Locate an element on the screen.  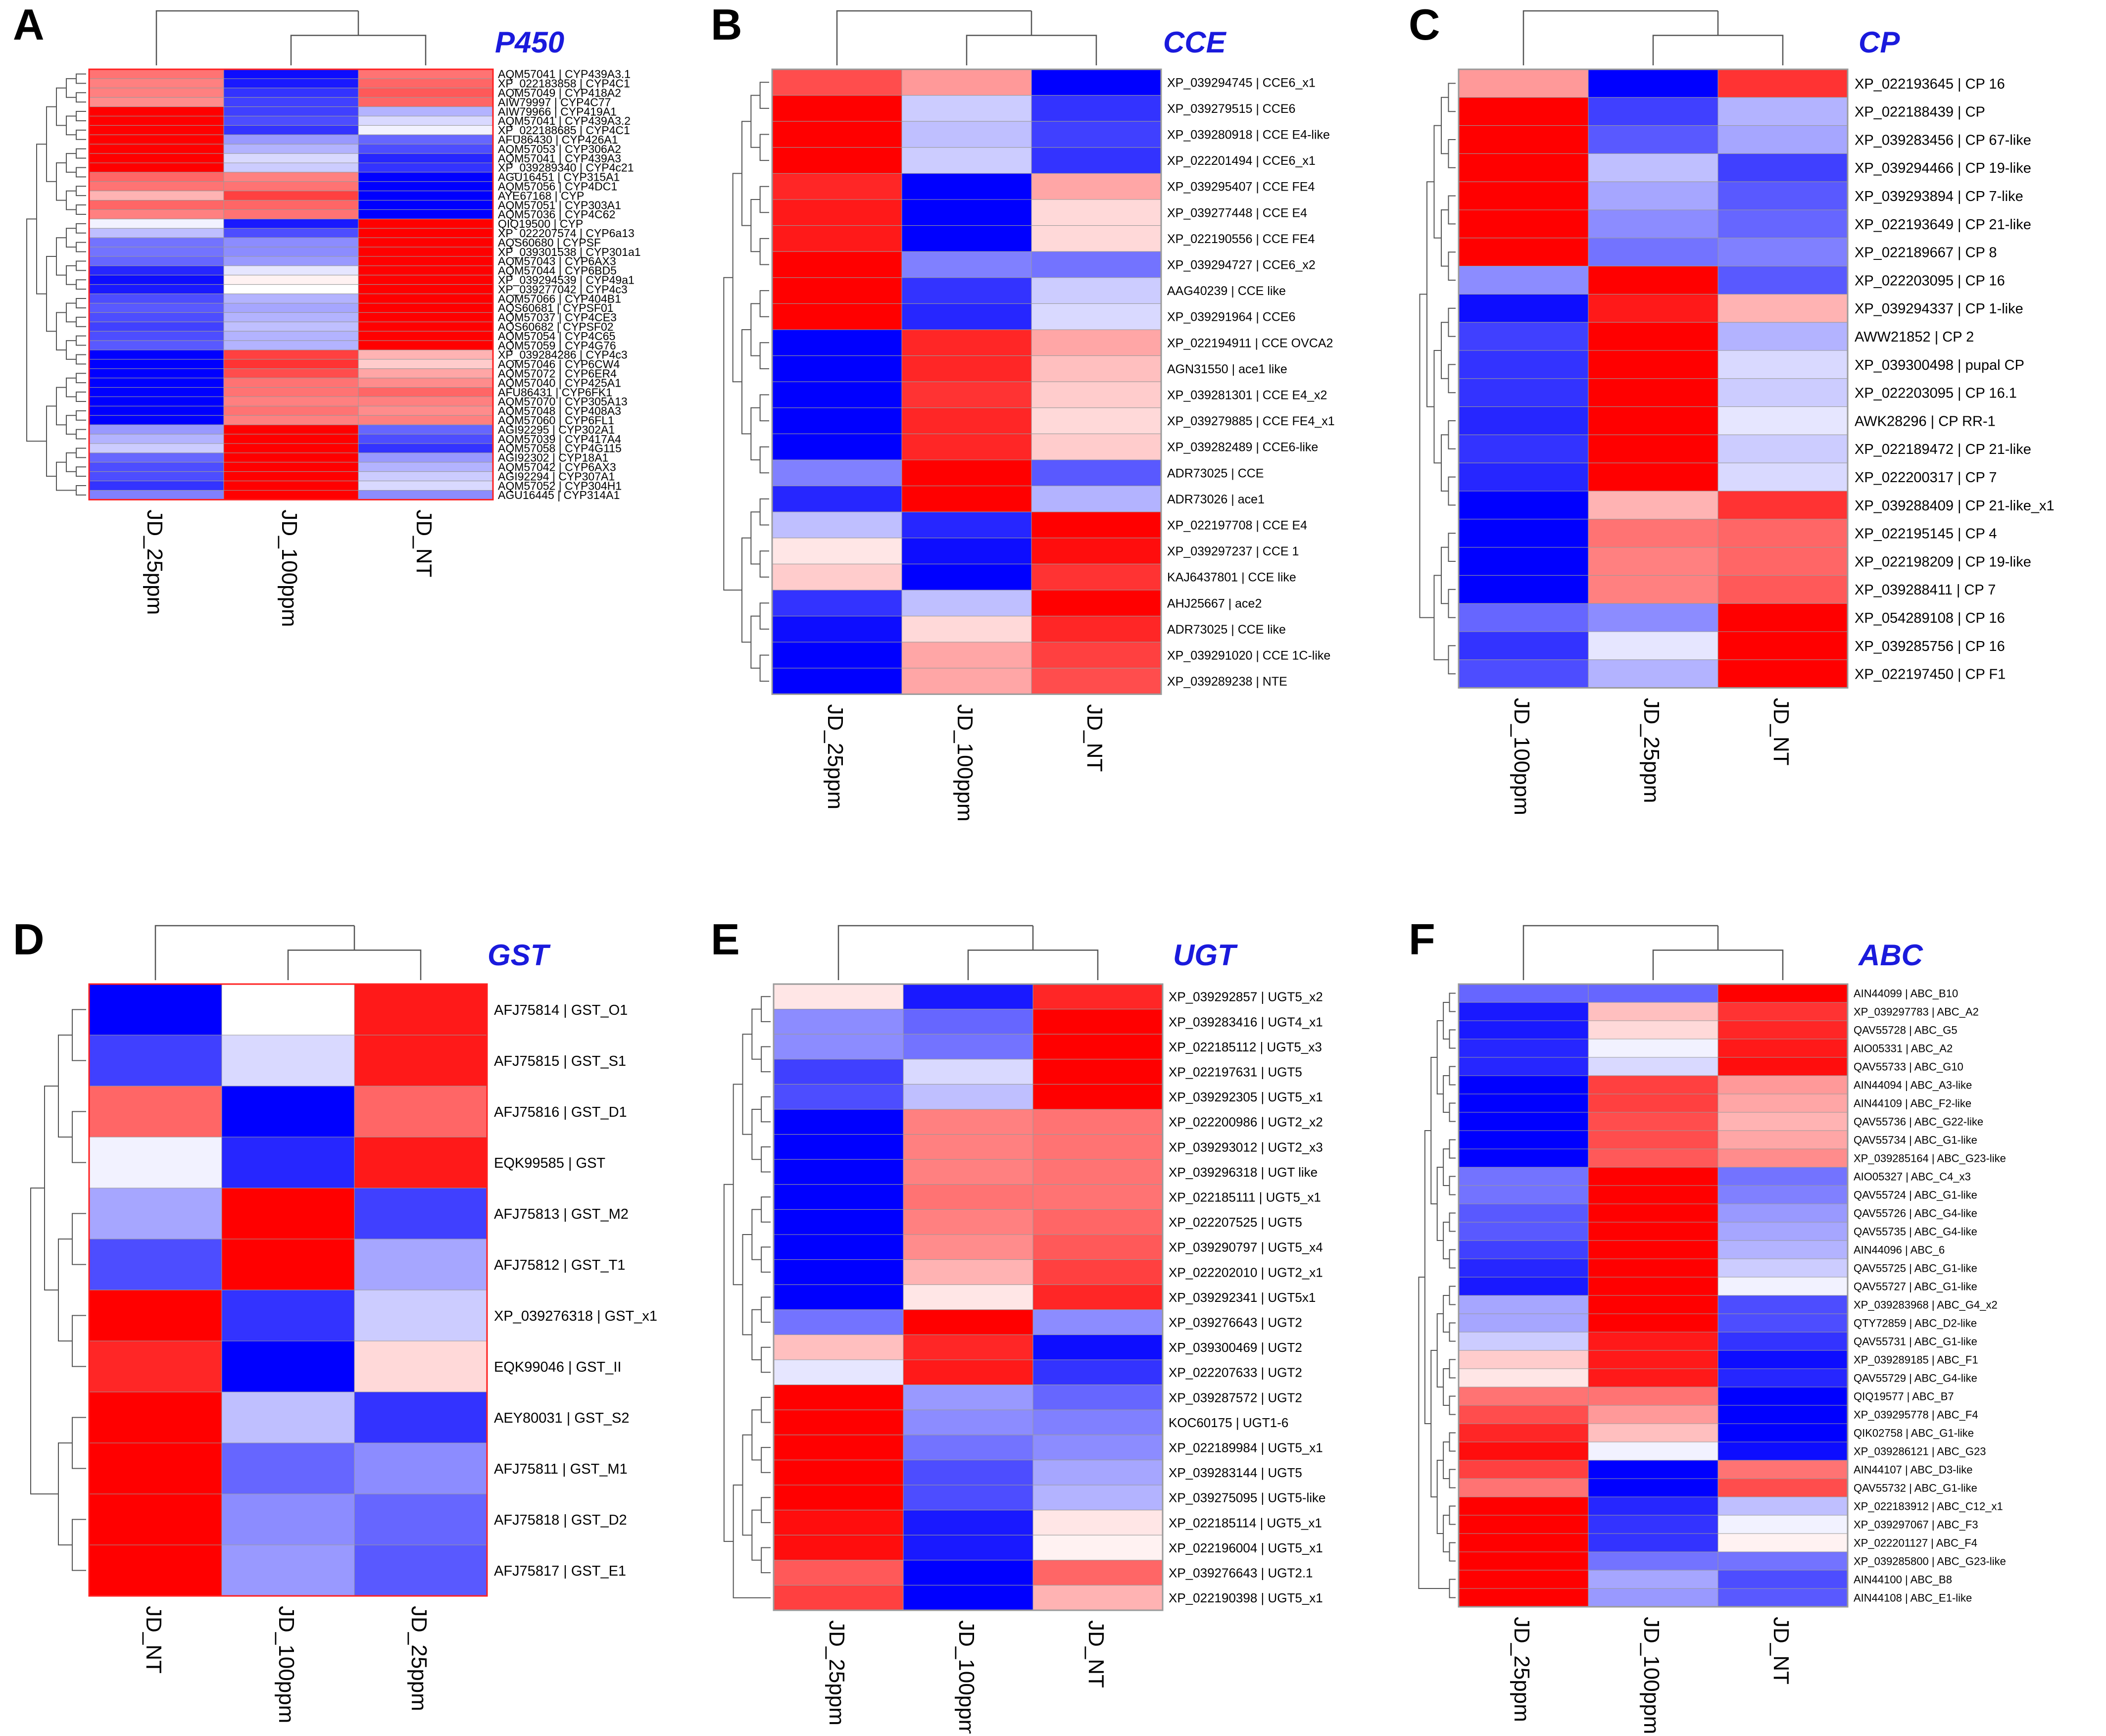
row-label: XP_039296318 | UGT like is located at coordinates (1244, 1172).